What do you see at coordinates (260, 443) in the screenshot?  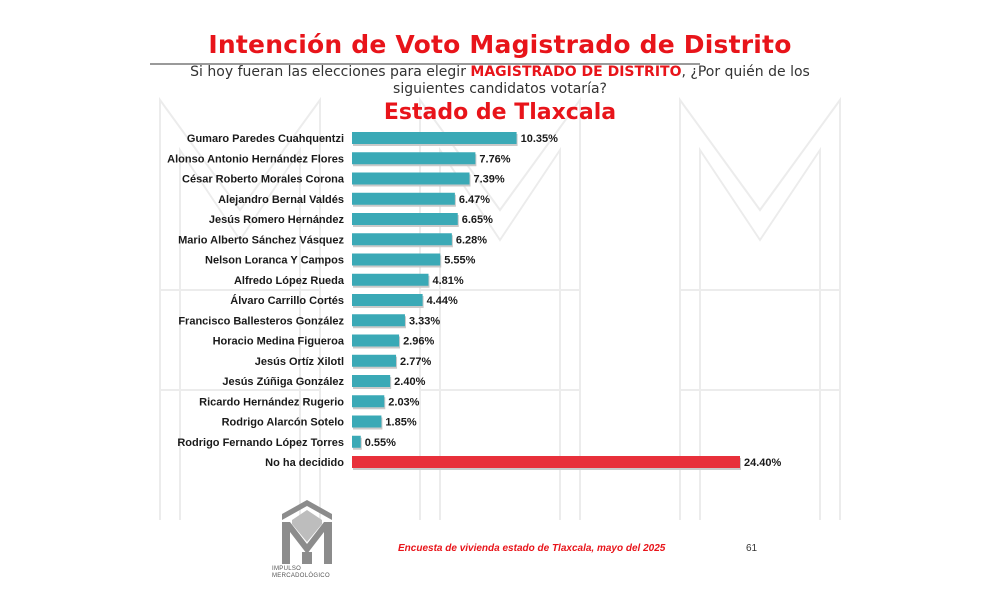 I see `category-label: Rodrigo Fernando López Torres` at bounding box center [260, 443].